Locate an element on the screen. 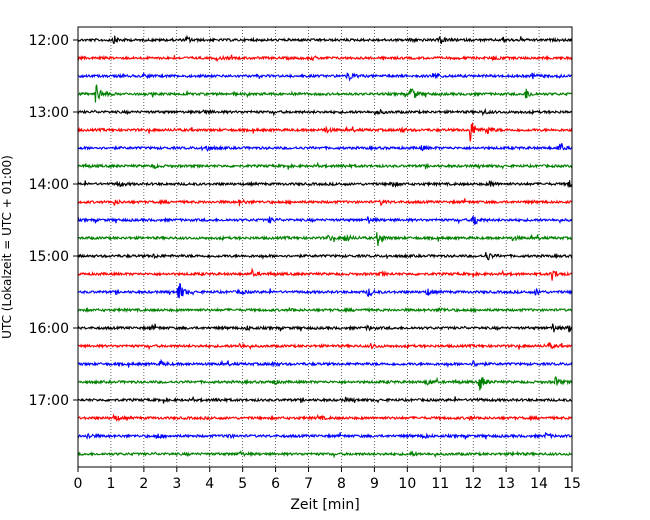 This screenshot has height=520, width=650. x-tick-label: 15 is located at coordinates (572, 484).